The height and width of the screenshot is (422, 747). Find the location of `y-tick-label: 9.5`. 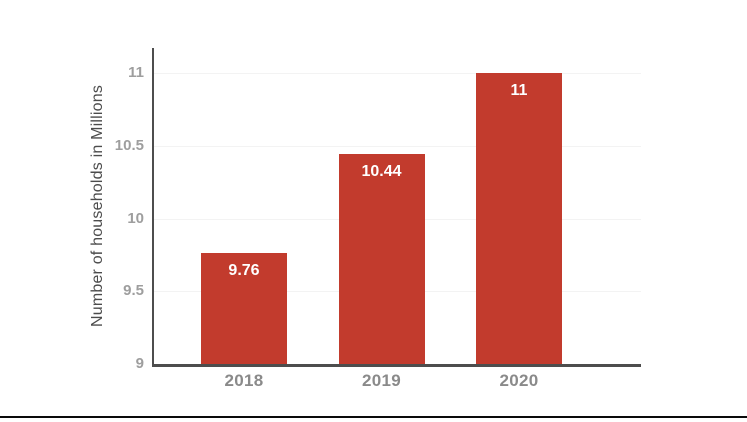

y-tick-label: 9.5 is located at coordinates (133, 291).